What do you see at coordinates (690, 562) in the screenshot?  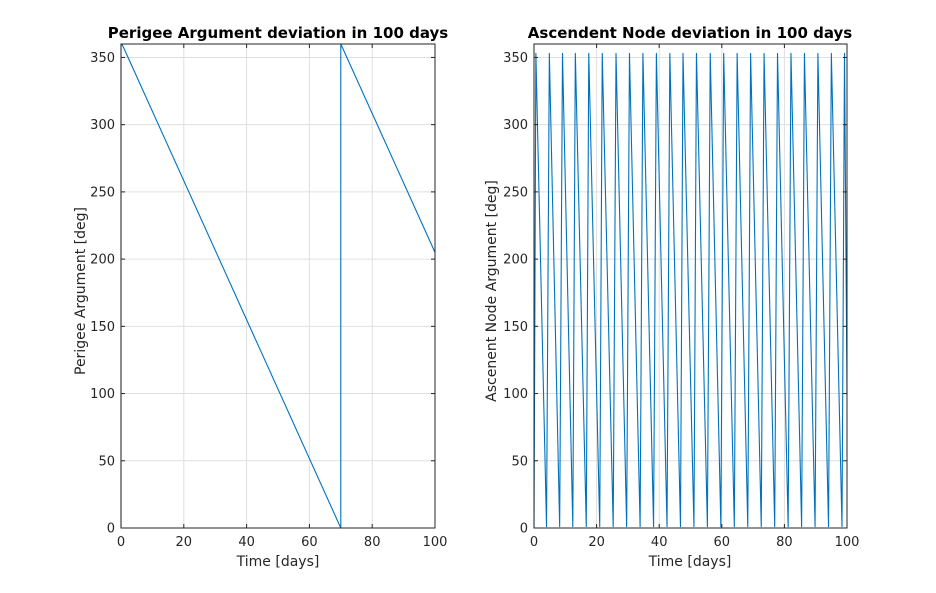 I see `ascendent-node-chart-xlabel: Time [days]` at bounding box center [690, 562].